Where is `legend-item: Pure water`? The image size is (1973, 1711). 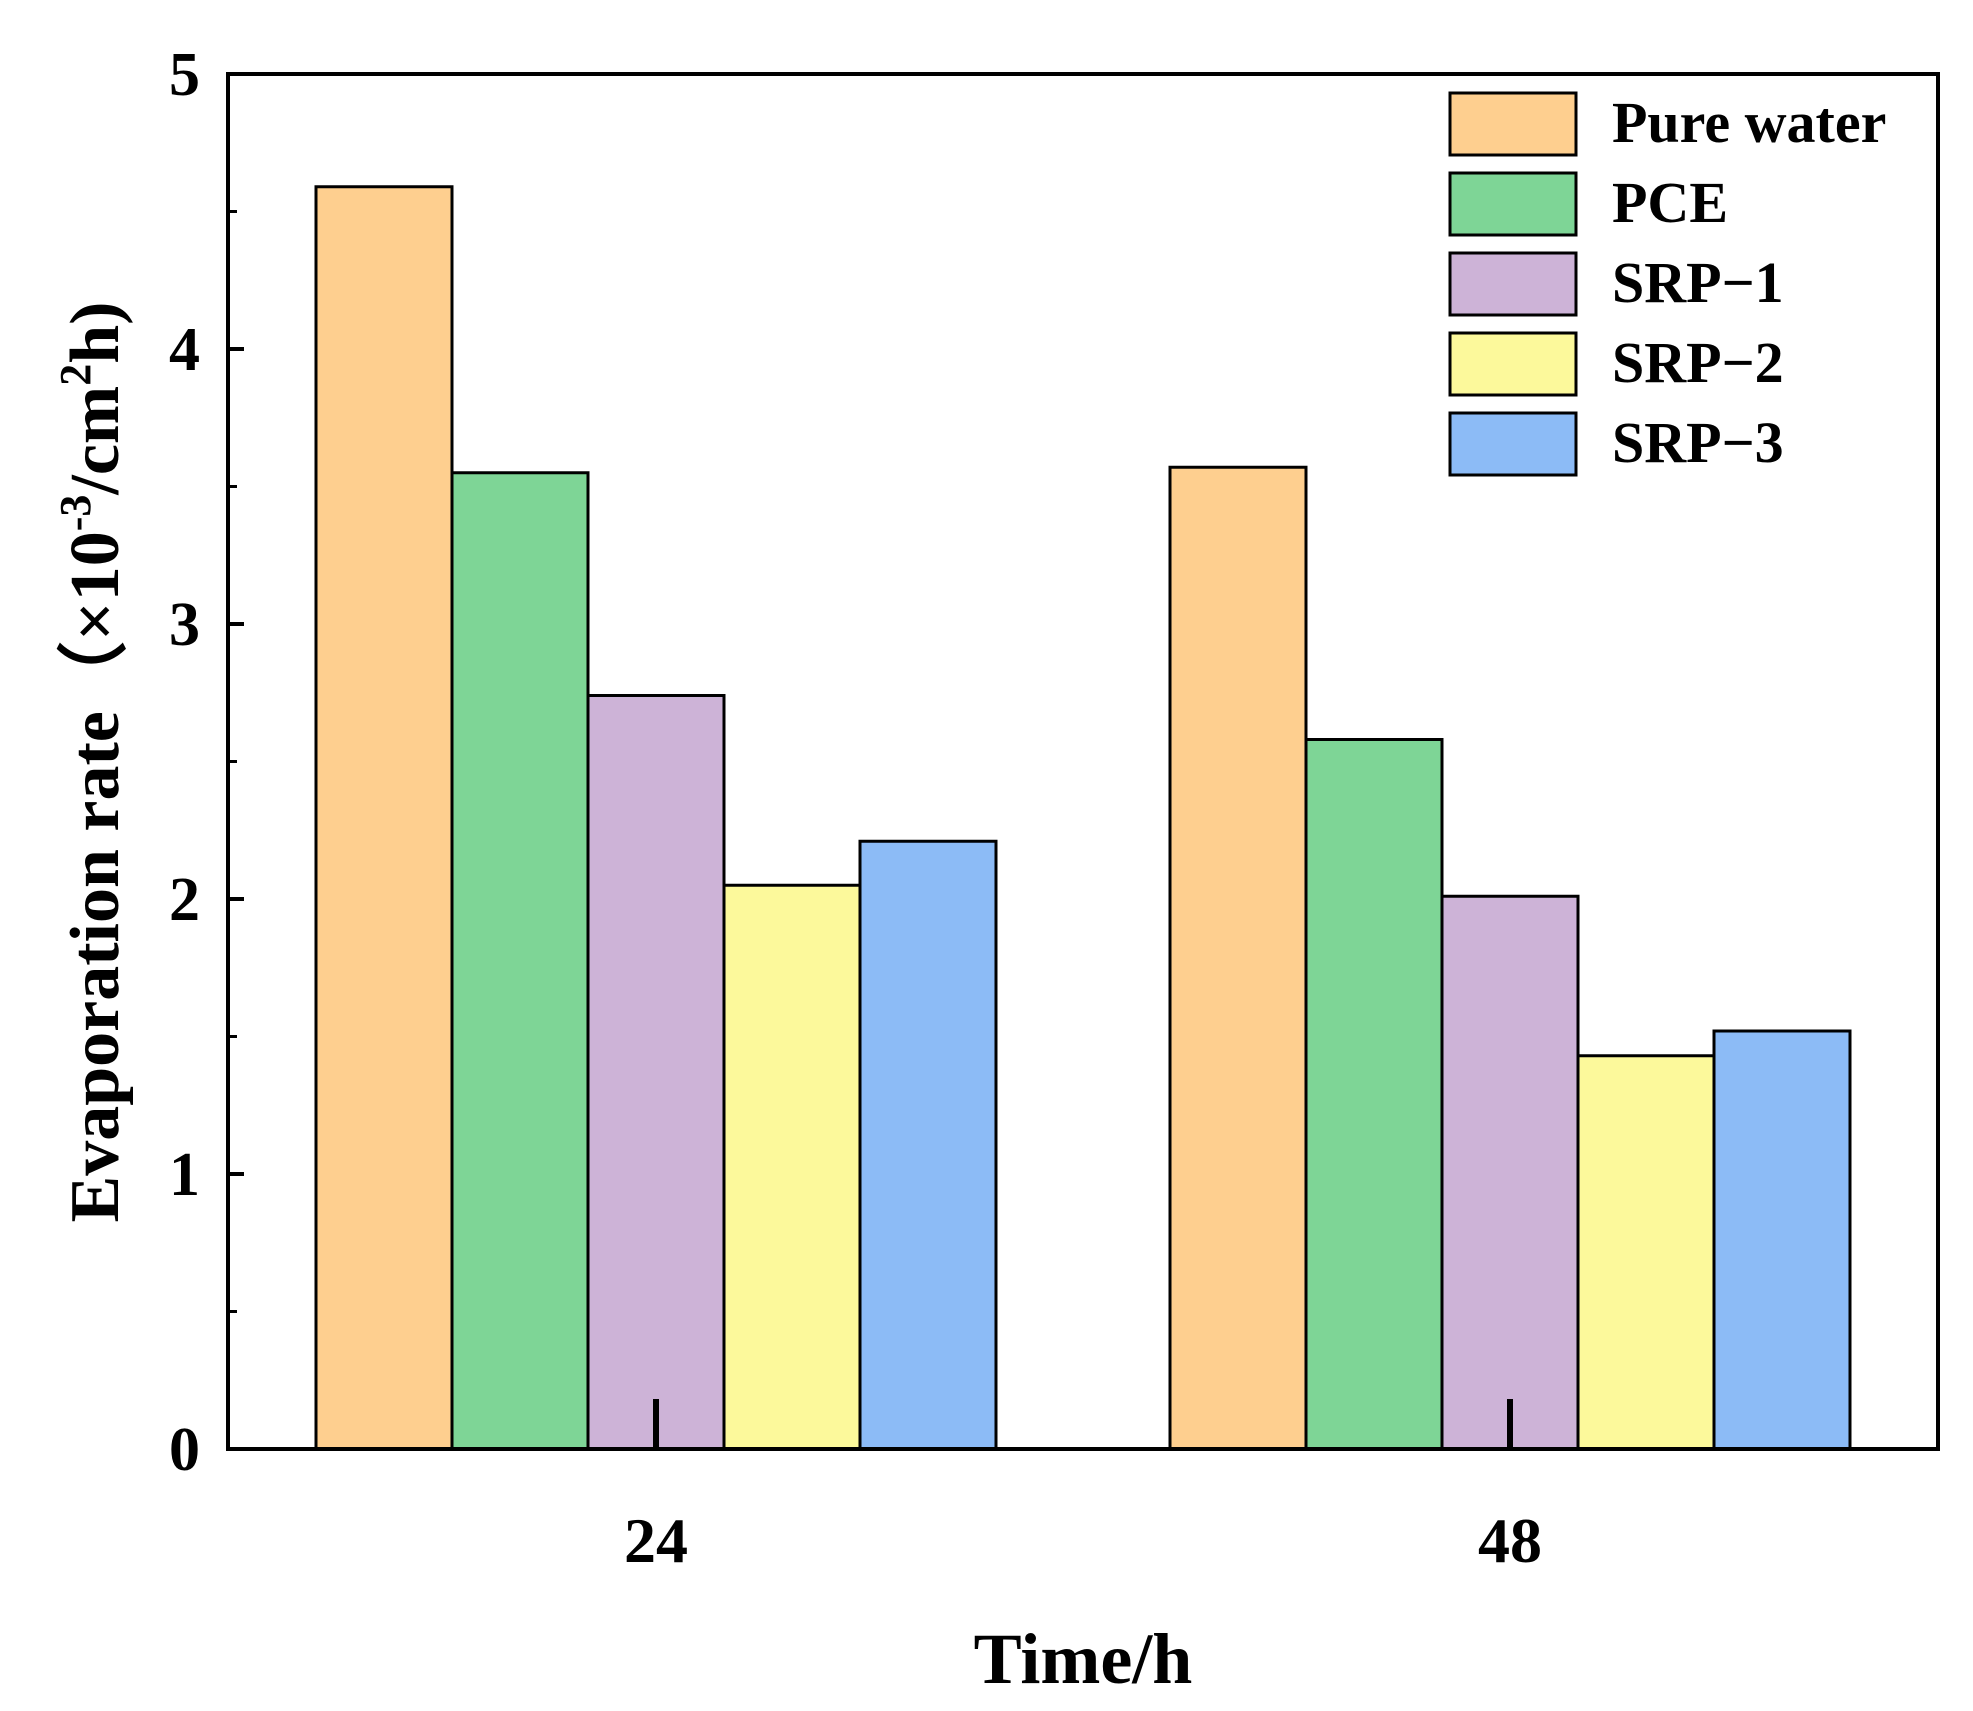 legend-item: Pure water is located at coordinates (1667, 123).